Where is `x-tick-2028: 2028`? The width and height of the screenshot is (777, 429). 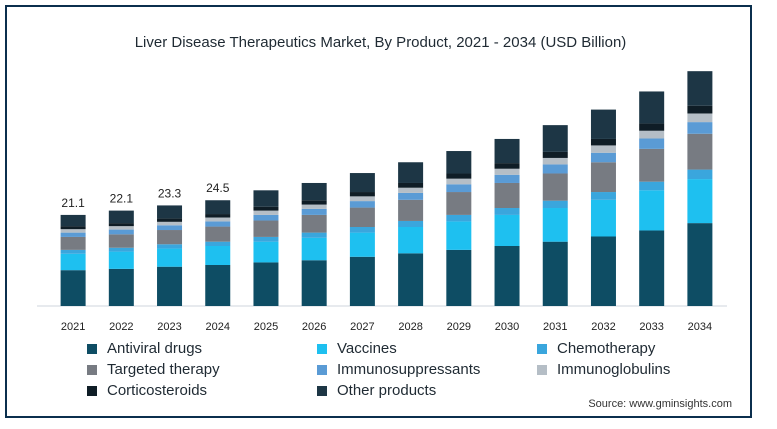
x-tick-2028: 2028 is located at coordinates (410, 327).